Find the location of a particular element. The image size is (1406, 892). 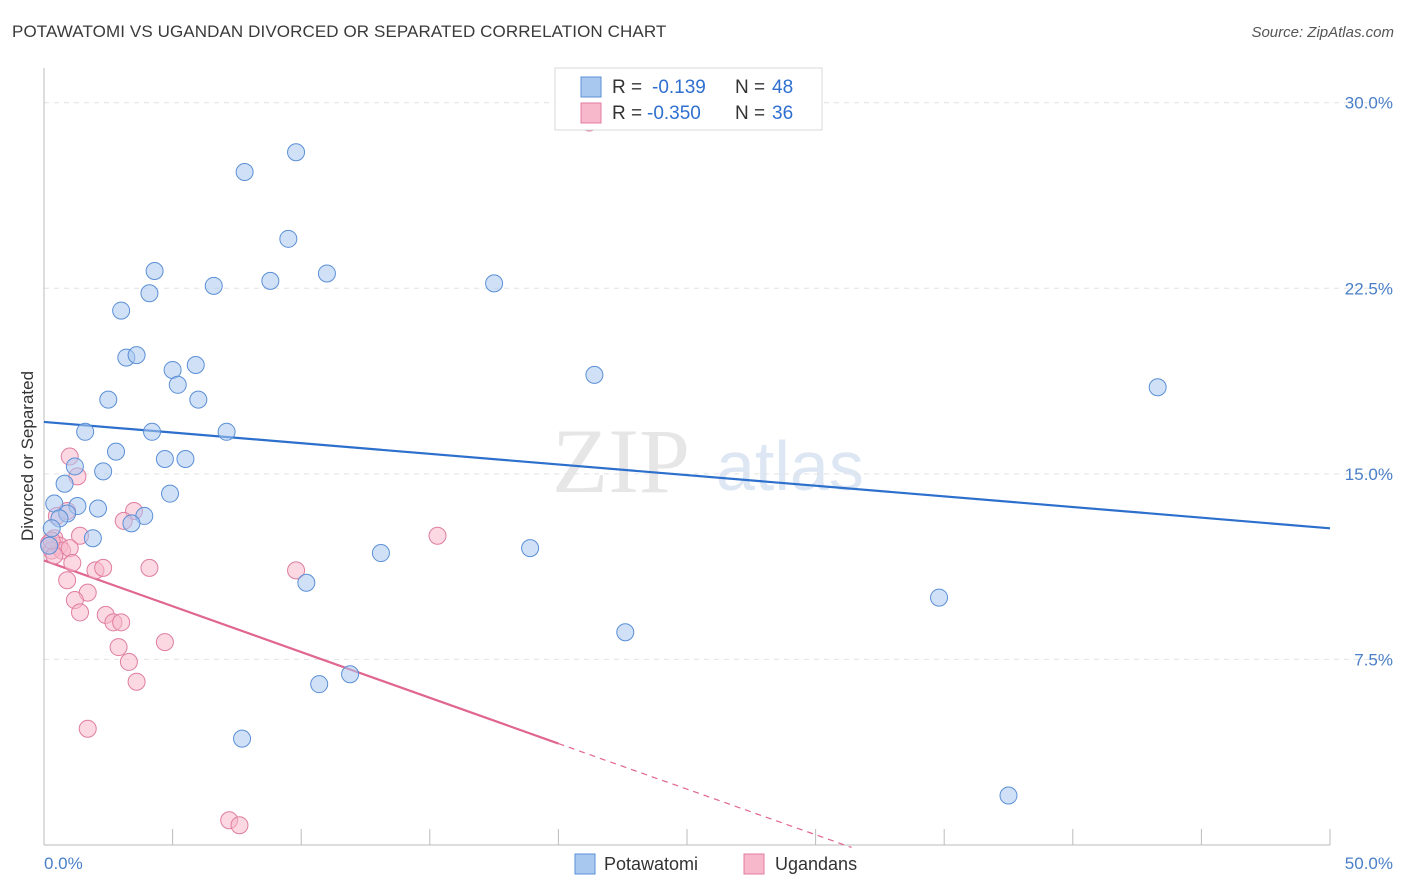

legend-n-label-2: N = is located at coordinates (750, 113).